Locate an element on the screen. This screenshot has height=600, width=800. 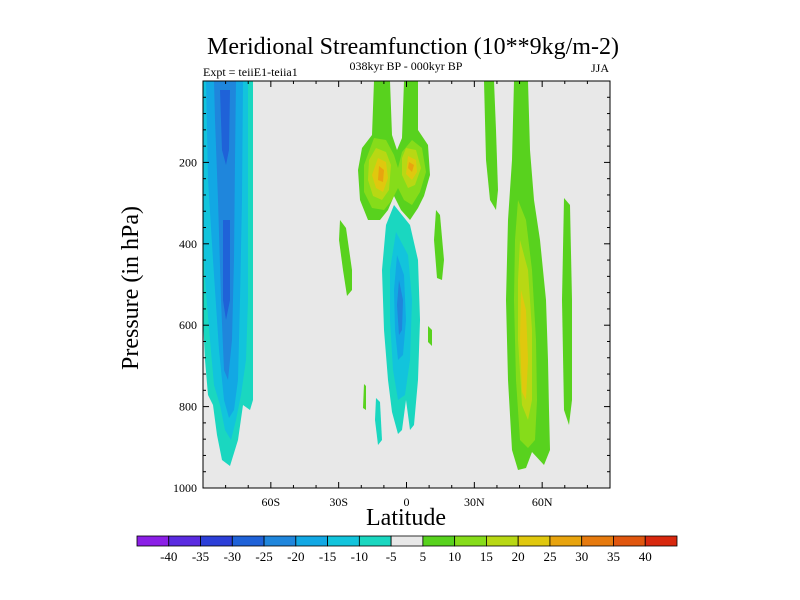
experiment-label: Expt = teiiE1-teiia1 is located at coordinates (250, 72).